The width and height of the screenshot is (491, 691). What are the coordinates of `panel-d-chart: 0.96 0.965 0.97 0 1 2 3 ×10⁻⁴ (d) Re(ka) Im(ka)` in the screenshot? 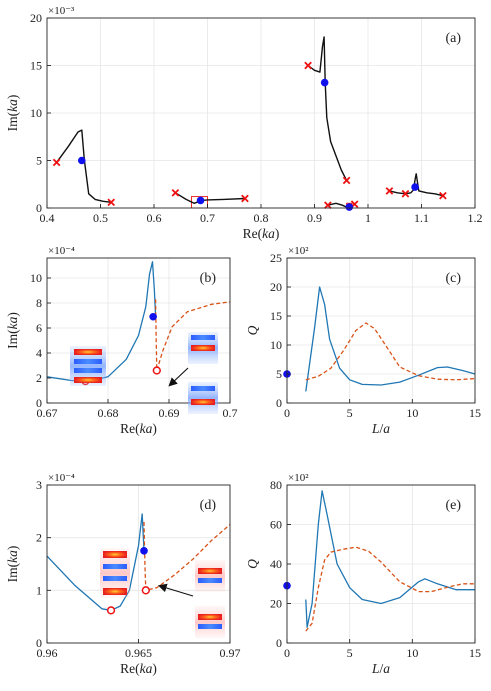 It's located at (123, 574).